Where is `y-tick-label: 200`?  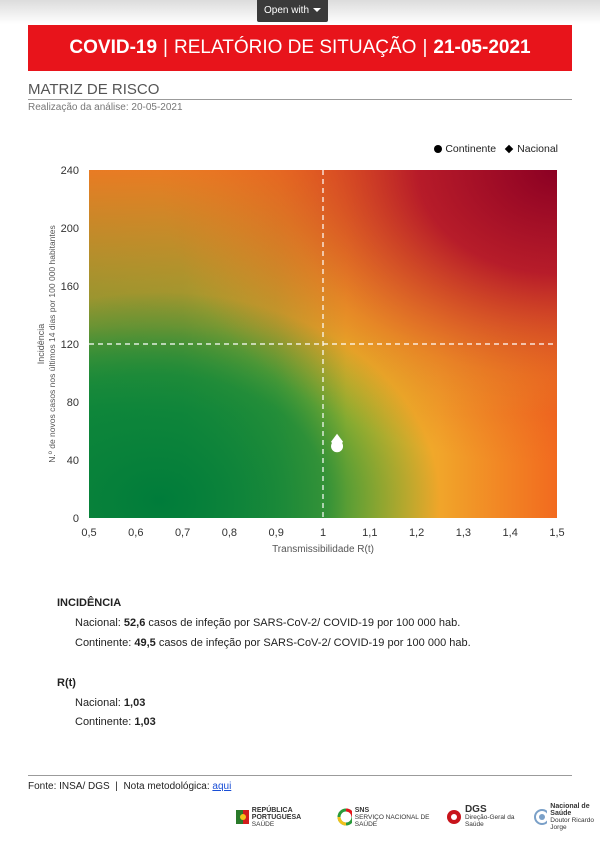 y-tick-label: 200 is located at coordinates (70, 229).